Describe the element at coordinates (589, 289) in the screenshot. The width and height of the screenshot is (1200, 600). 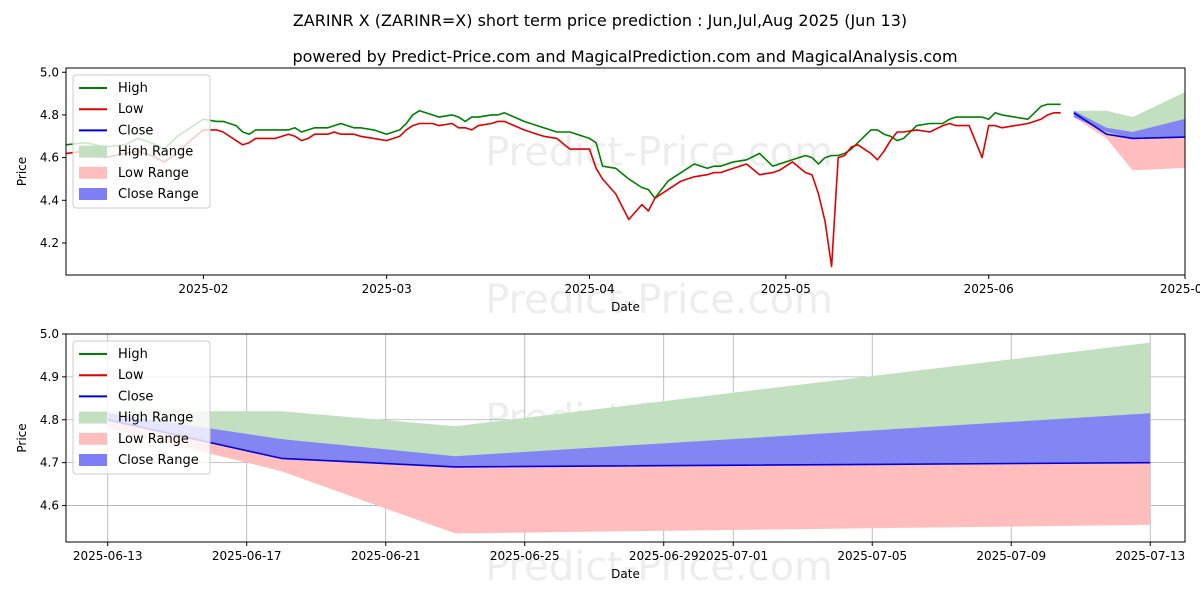
I see `x-tick-label: 2025-04` at that location.